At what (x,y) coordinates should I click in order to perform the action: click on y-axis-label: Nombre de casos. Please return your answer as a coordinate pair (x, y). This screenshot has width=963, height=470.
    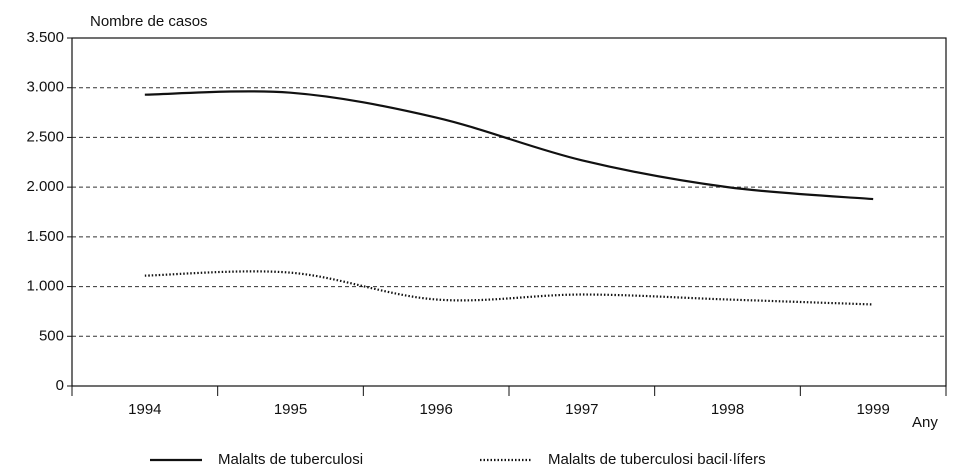
    Looking at the image, I should click on (149, 21).